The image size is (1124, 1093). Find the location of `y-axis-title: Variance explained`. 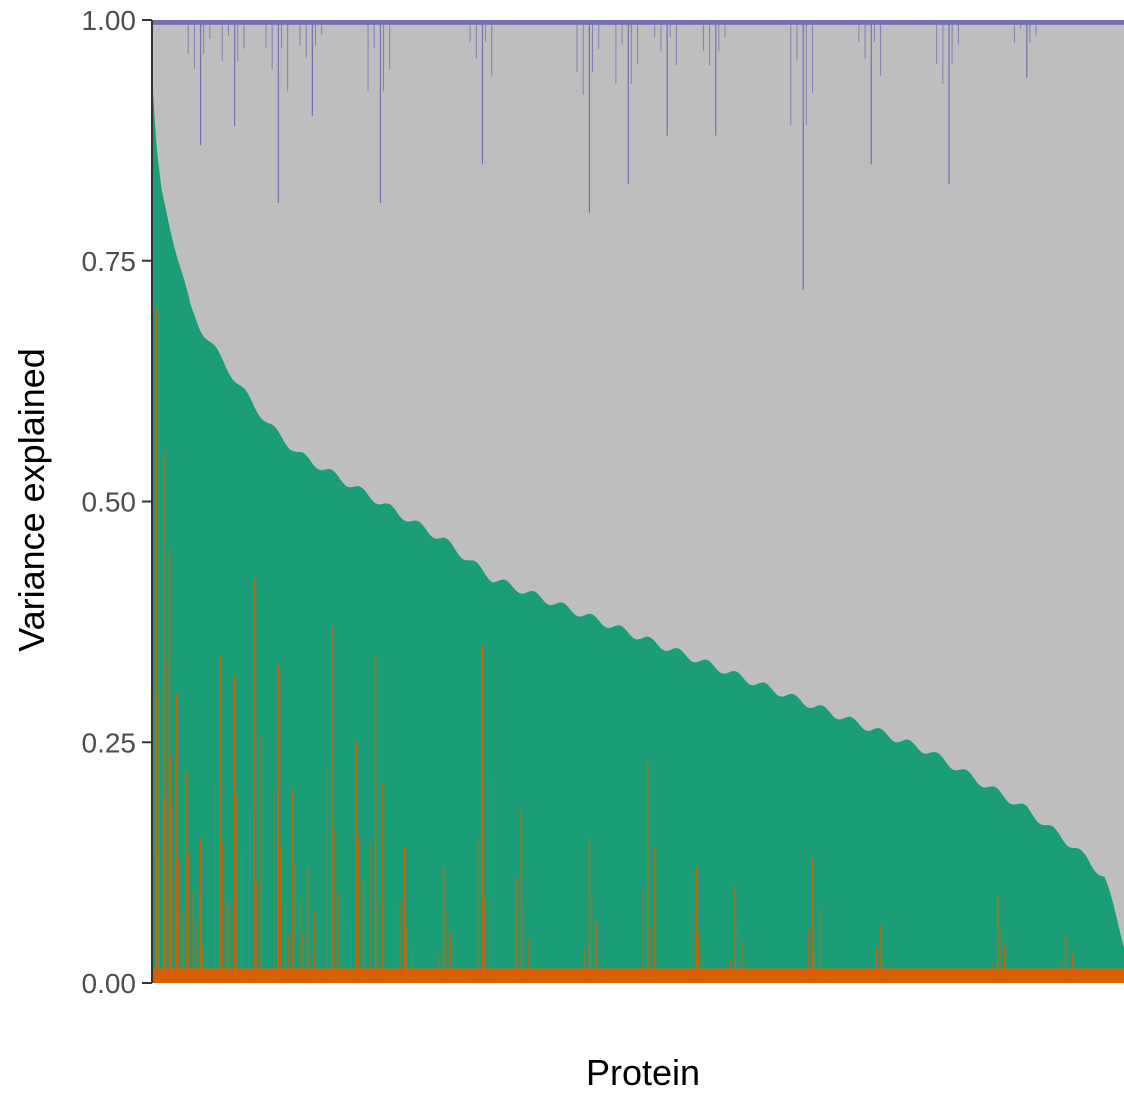

y-axis-title: Variance explained is located at coordinates (31, 500).